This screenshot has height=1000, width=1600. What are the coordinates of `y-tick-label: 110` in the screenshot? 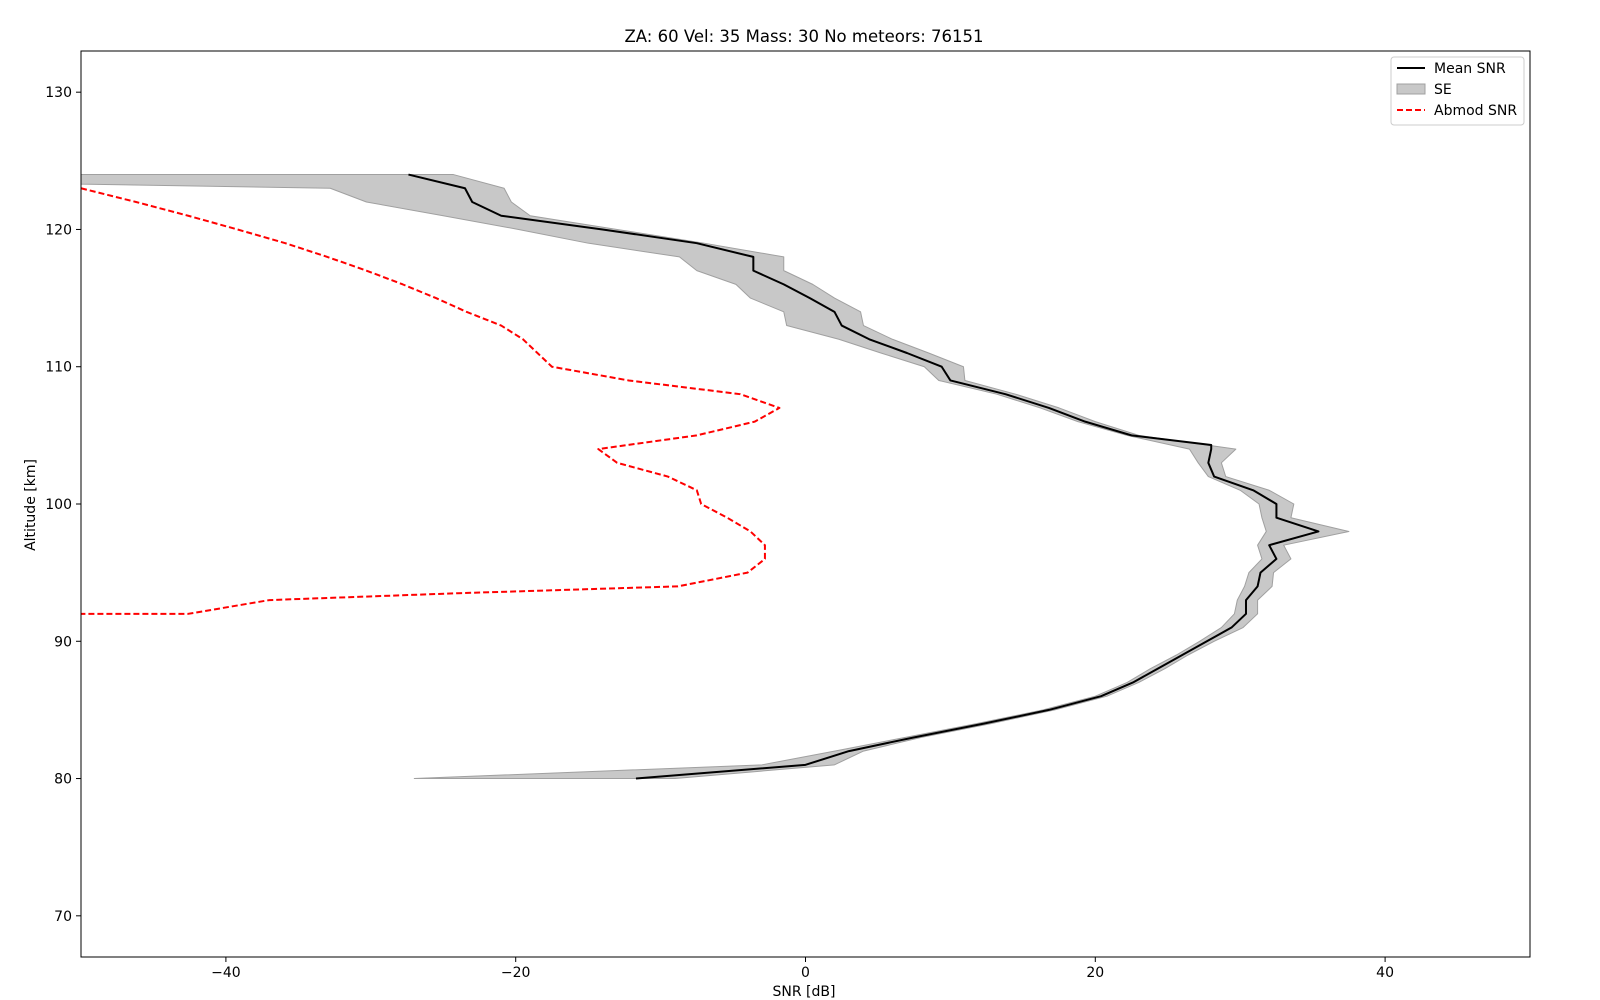 It's located at (58, 368).